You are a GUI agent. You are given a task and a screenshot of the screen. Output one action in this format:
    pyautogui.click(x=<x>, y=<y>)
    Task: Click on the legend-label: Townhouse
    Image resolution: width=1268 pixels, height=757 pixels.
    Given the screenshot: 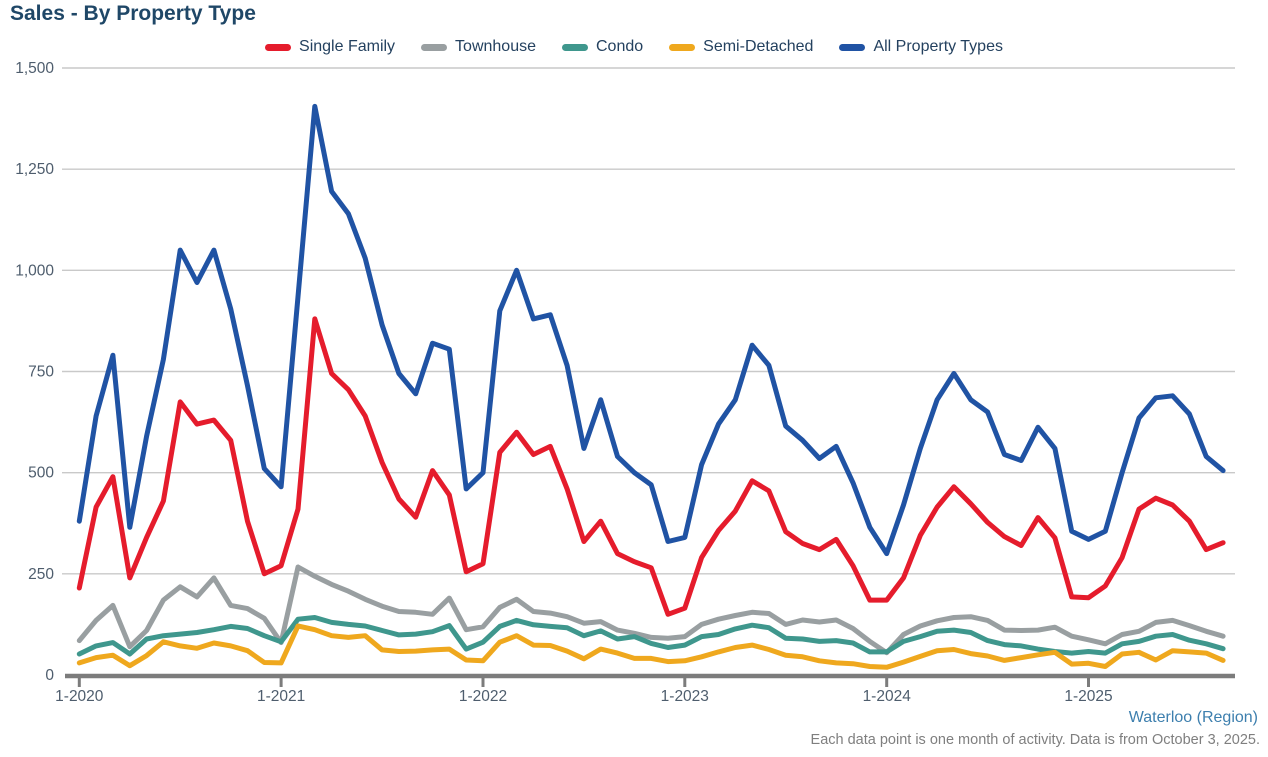 What is the action you would take?
    pyautogui.click(x=495, y=46)
    